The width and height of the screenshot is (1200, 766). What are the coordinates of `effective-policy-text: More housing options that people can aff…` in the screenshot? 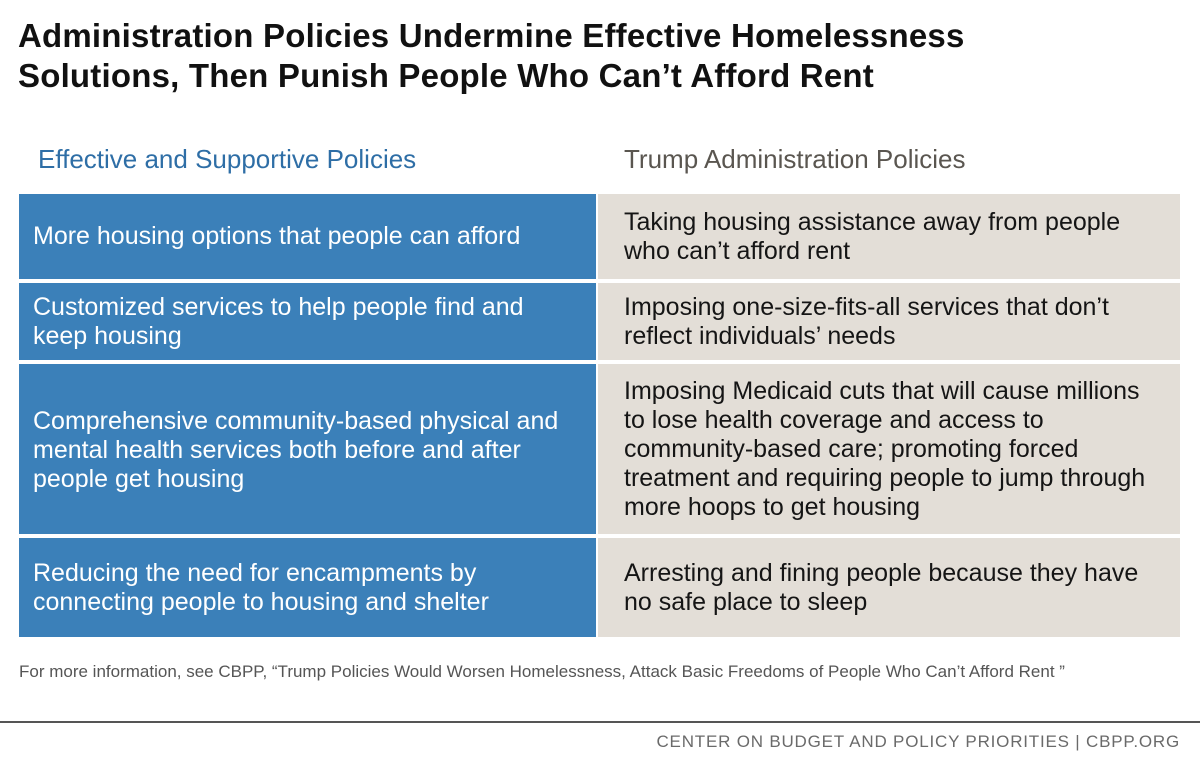 It's located at (277, 236).